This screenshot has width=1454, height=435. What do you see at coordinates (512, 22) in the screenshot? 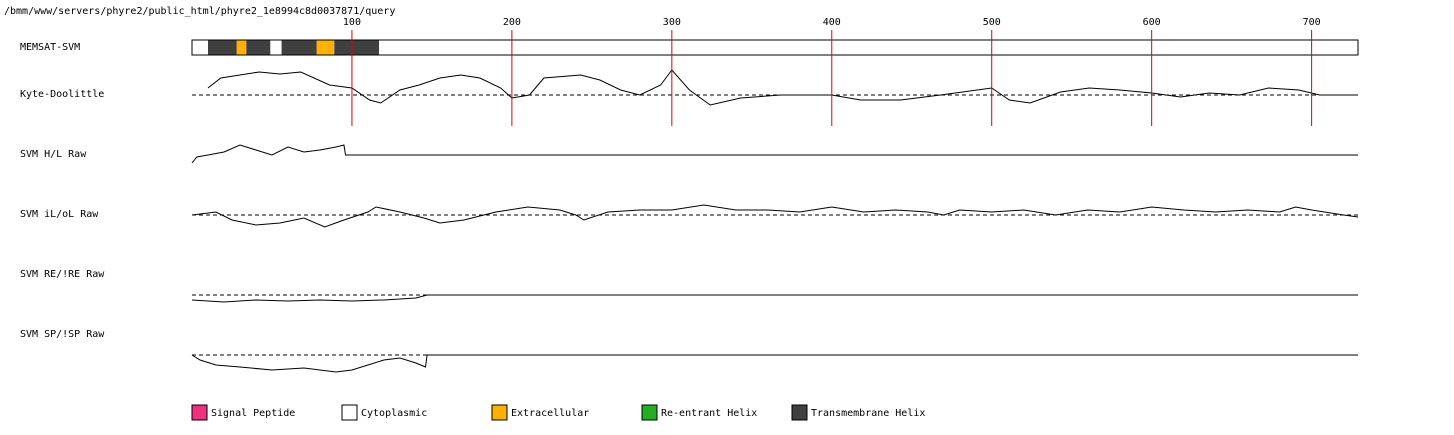
I see `x-tick-label: 200` at bounding box center [512, 22].